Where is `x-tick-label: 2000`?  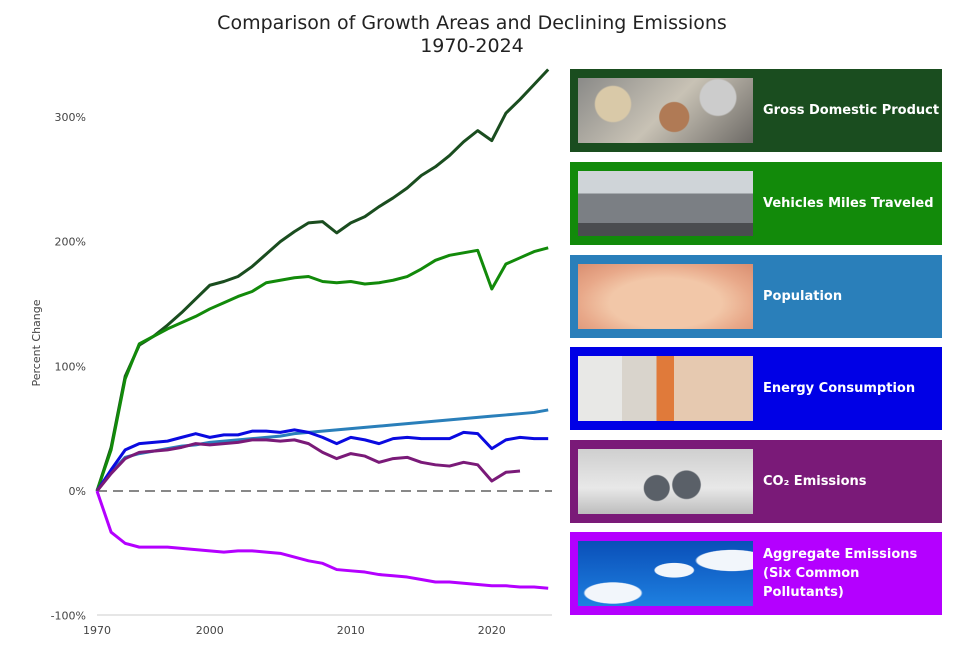
x-tick-label: 2000 is located at coordinates (210, 630).